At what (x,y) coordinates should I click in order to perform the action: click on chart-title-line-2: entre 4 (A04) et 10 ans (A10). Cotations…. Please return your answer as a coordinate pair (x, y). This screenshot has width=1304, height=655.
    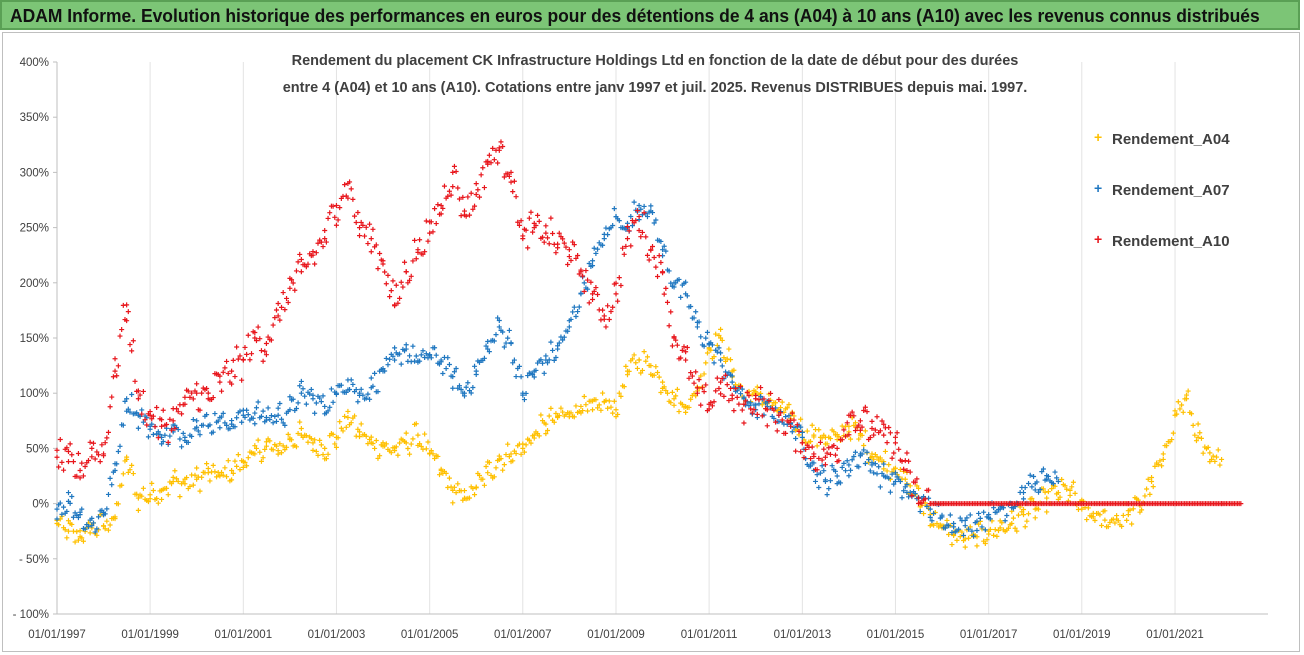
    Looking at the image, I should click on (655, 88).